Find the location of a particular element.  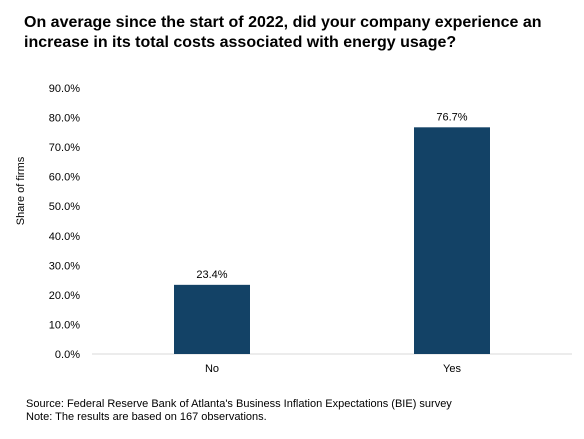

y-tick-label: 90.0% is located at coordinates (64, 89).